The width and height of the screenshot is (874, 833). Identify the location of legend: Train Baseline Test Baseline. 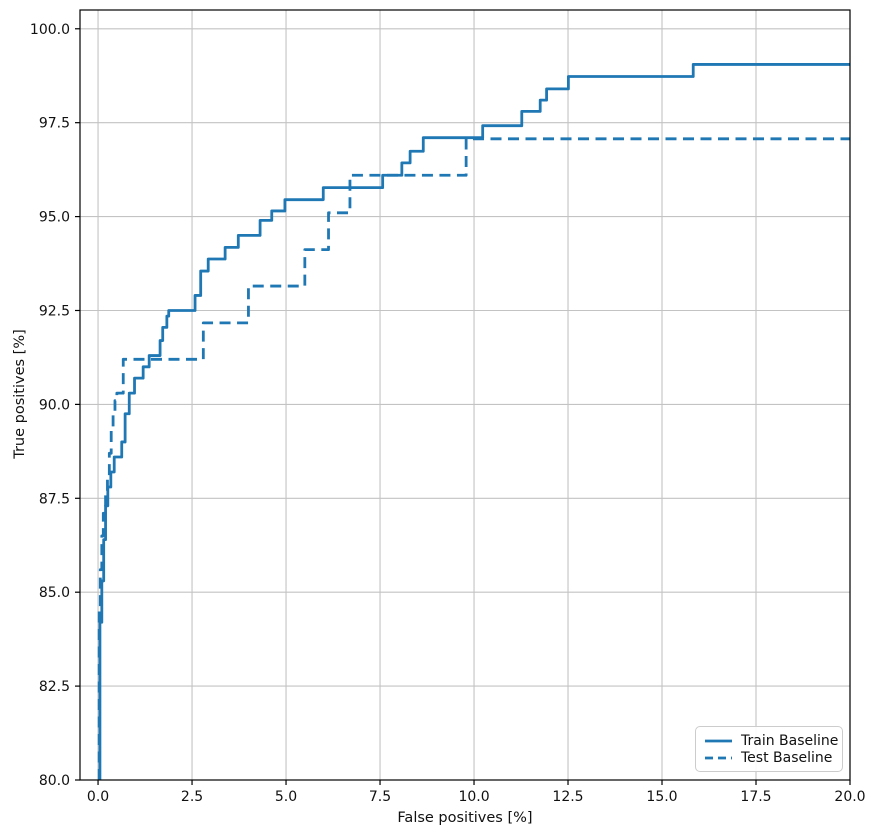
(769, 749).